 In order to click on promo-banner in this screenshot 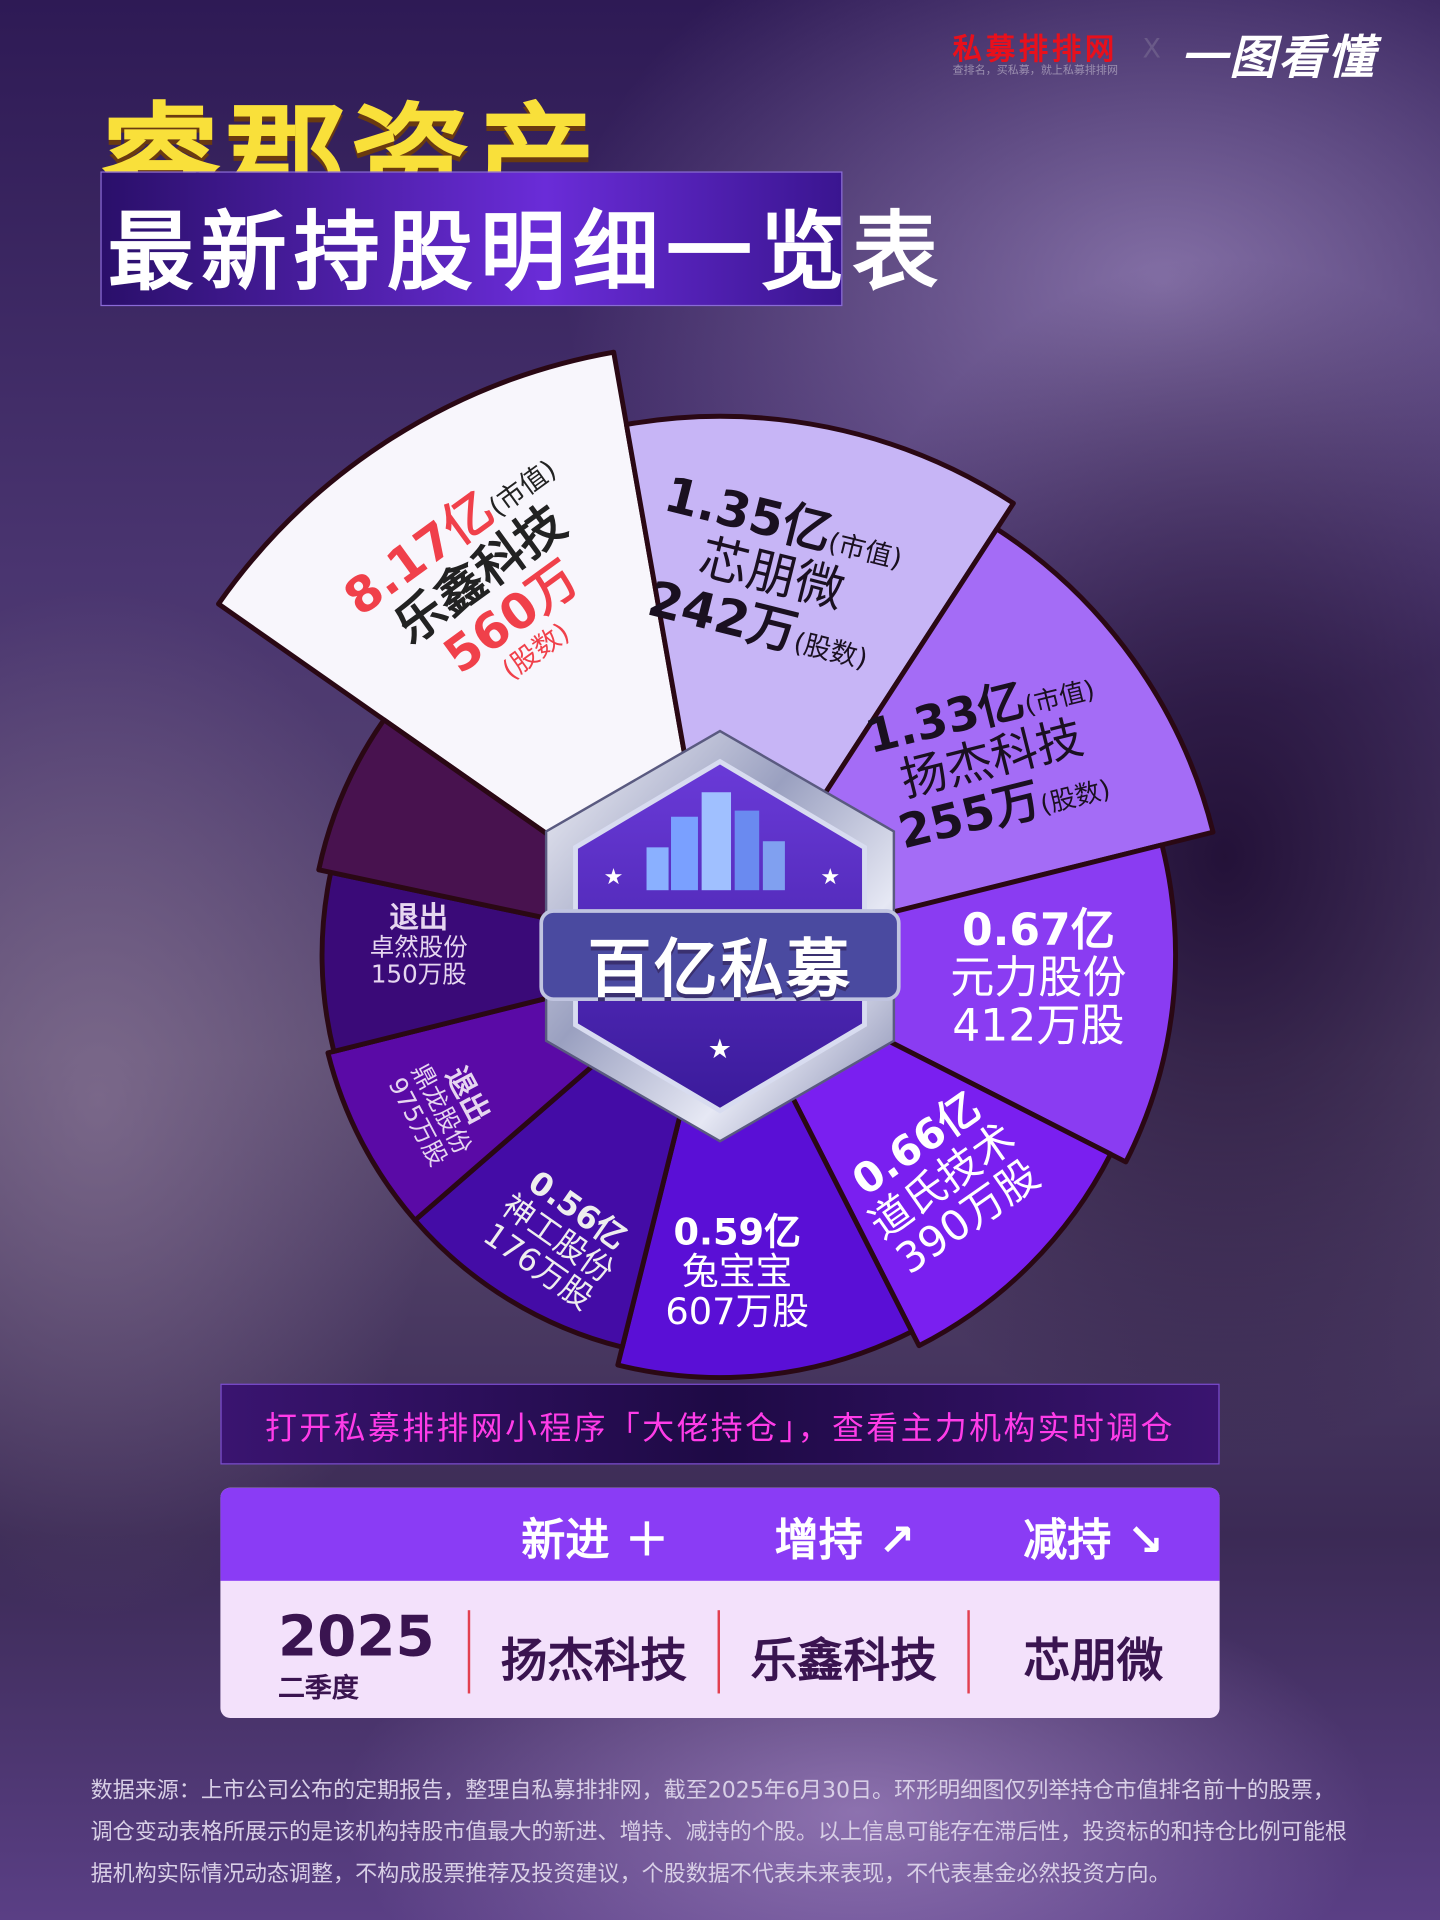, I will do `click(720, 1424)`.